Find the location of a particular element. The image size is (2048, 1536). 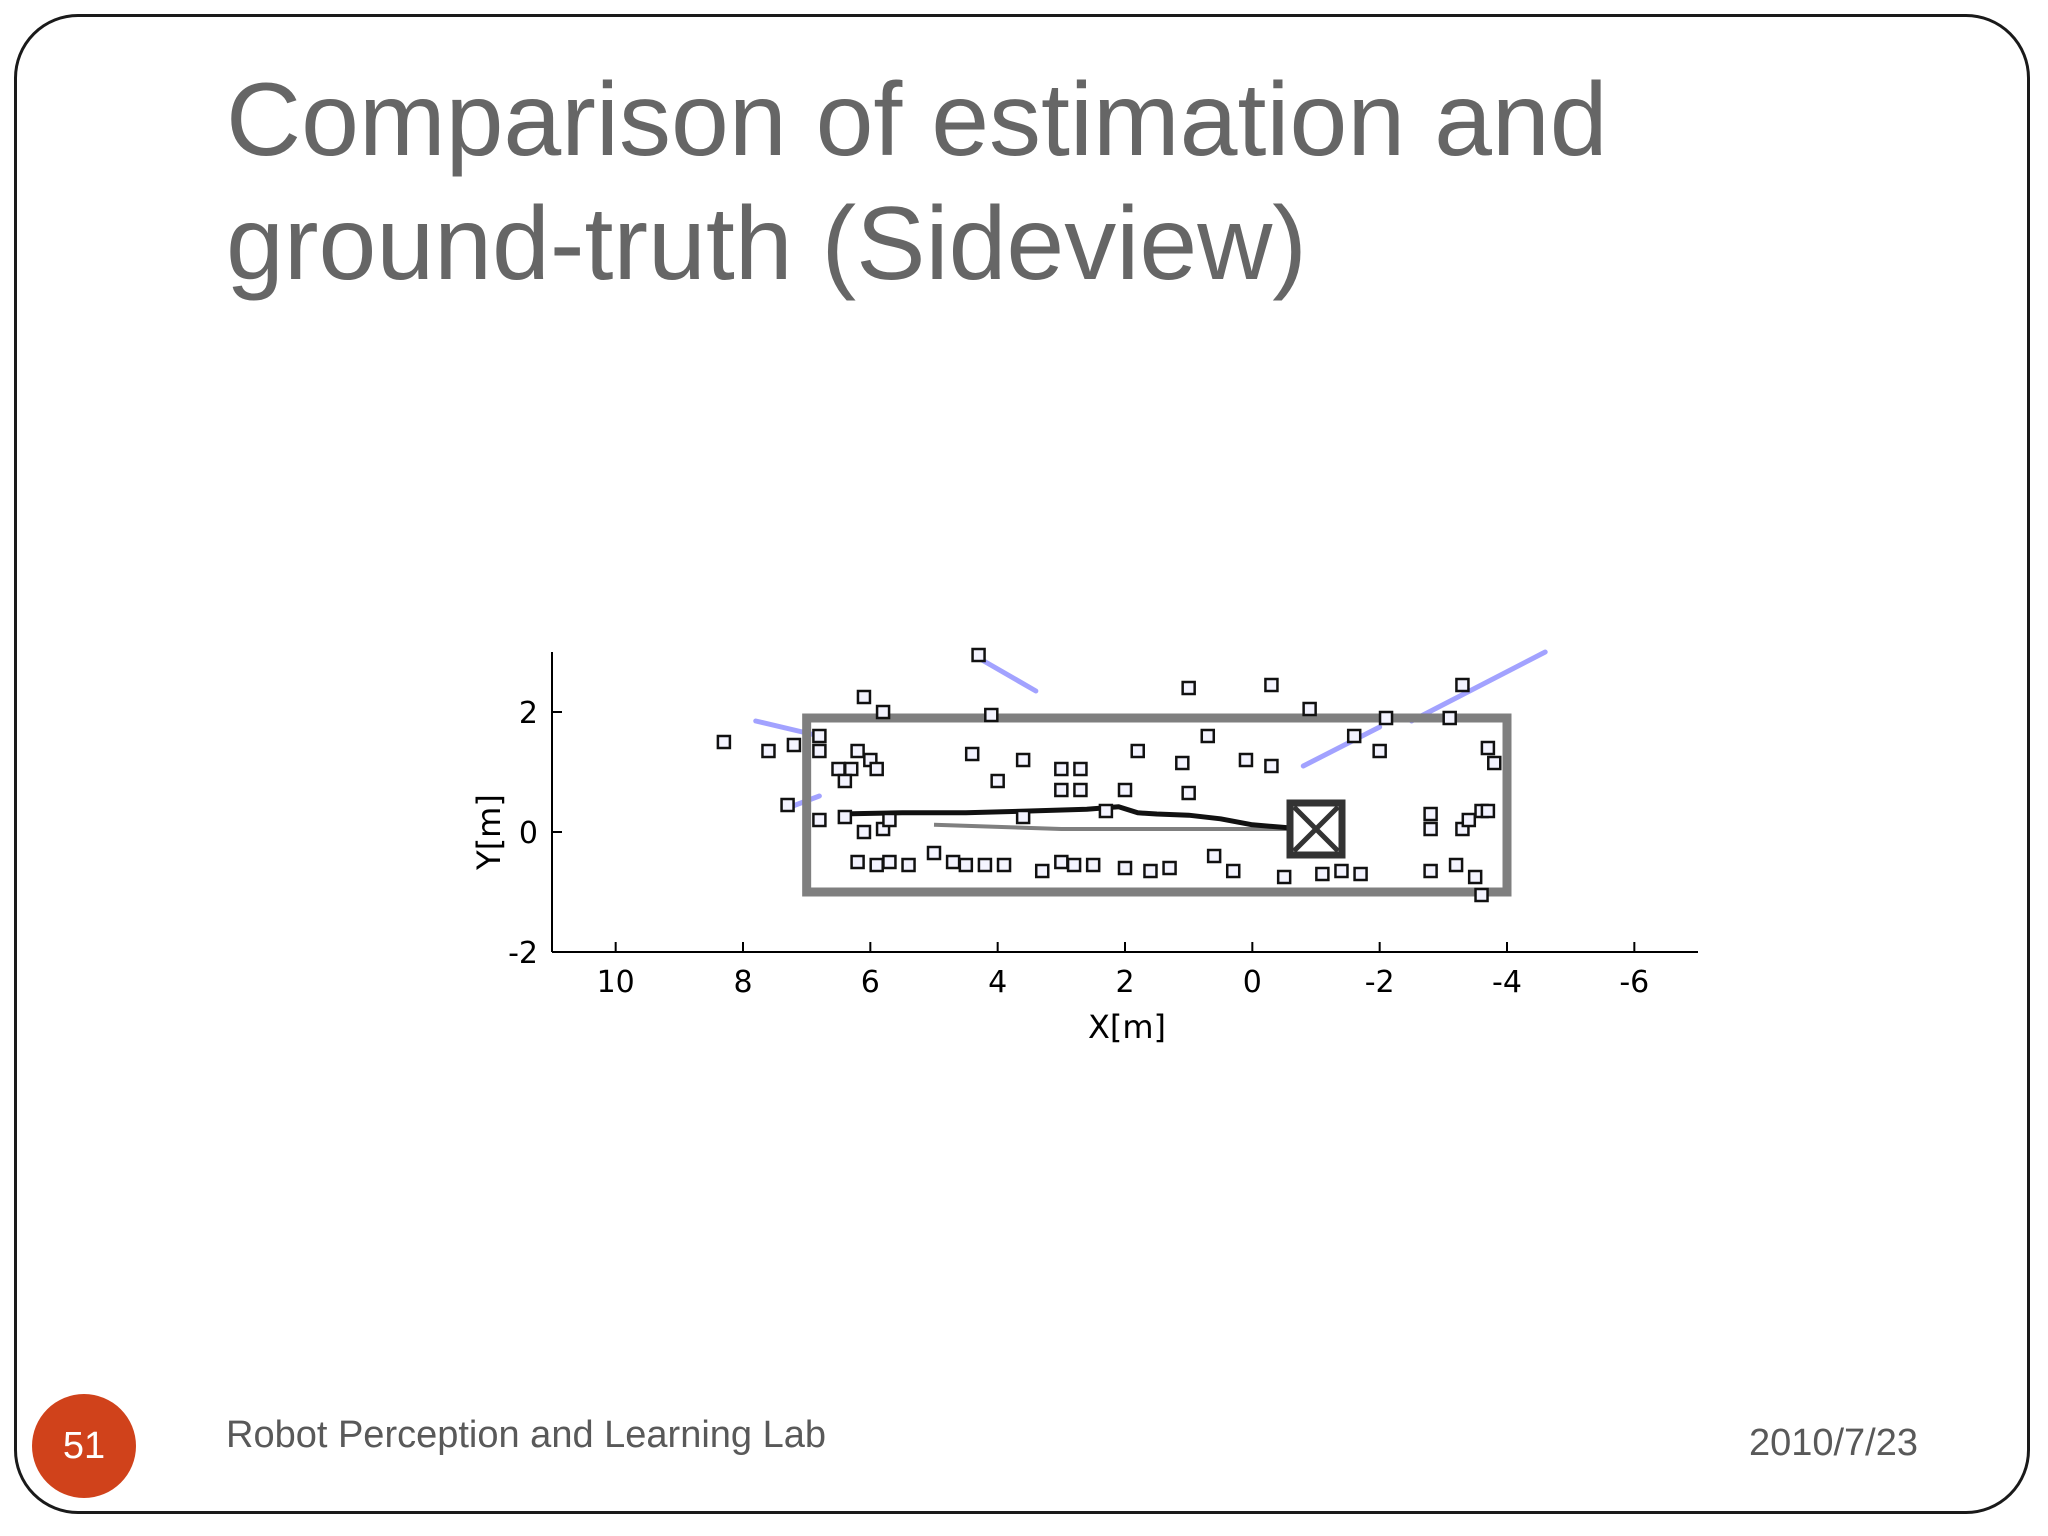

footer-date: 2010/7/23 is located at coordinates (1833, 1443).